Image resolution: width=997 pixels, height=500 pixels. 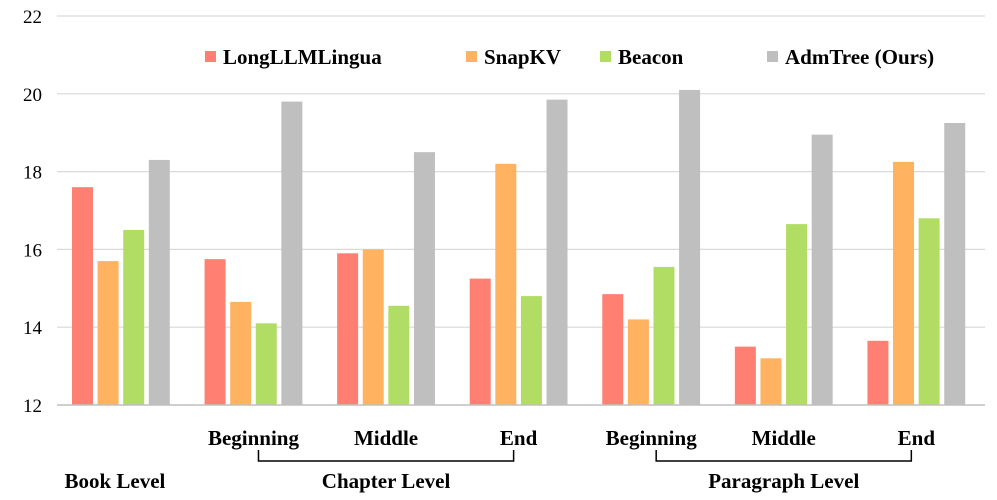 I want to click on y-tick-label: 12, so click(x=32, y=406).